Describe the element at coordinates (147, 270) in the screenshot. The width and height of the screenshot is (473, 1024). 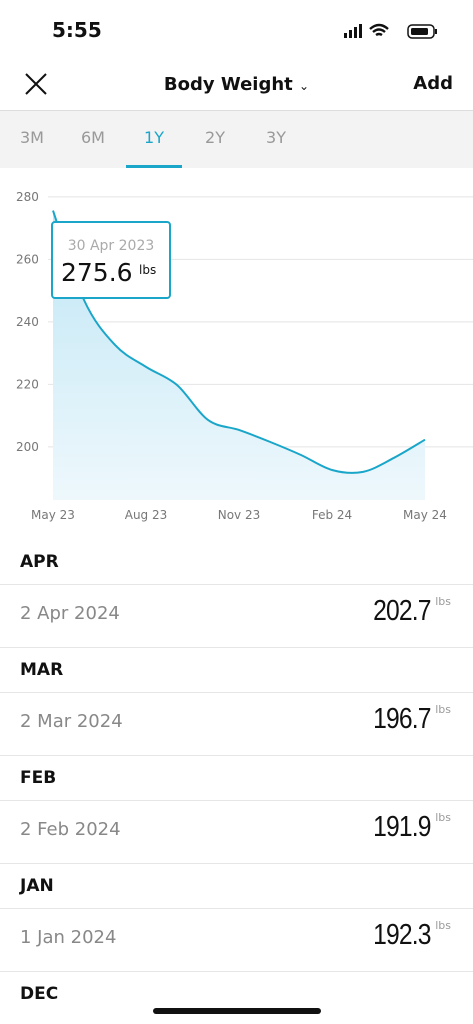
I see `tooltip-unit: lbs` at that location.